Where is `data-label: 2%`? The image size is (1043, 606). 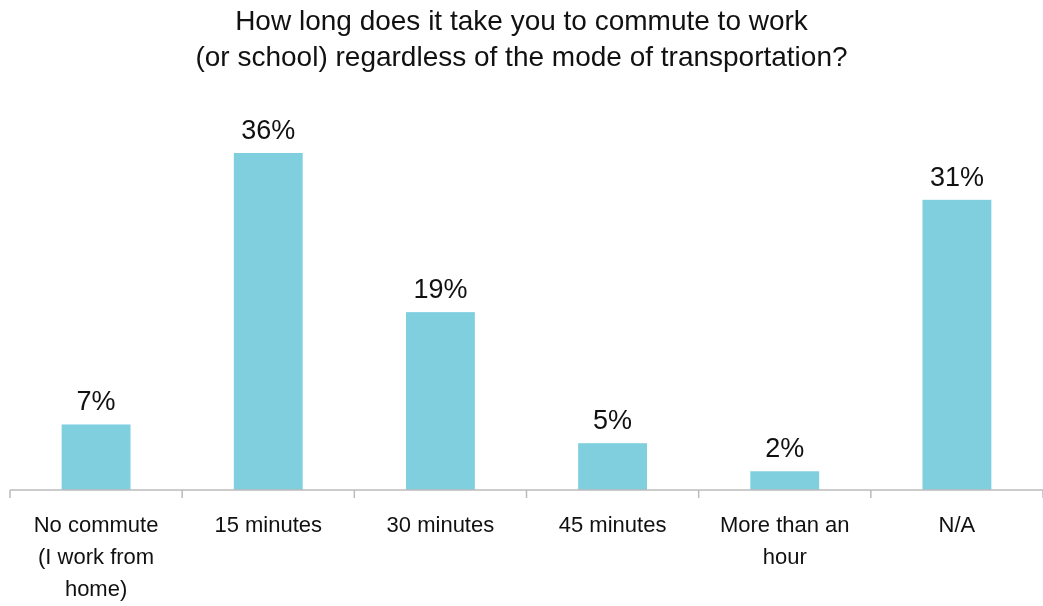
data-label: 2% is located at coordinates (785, 448).